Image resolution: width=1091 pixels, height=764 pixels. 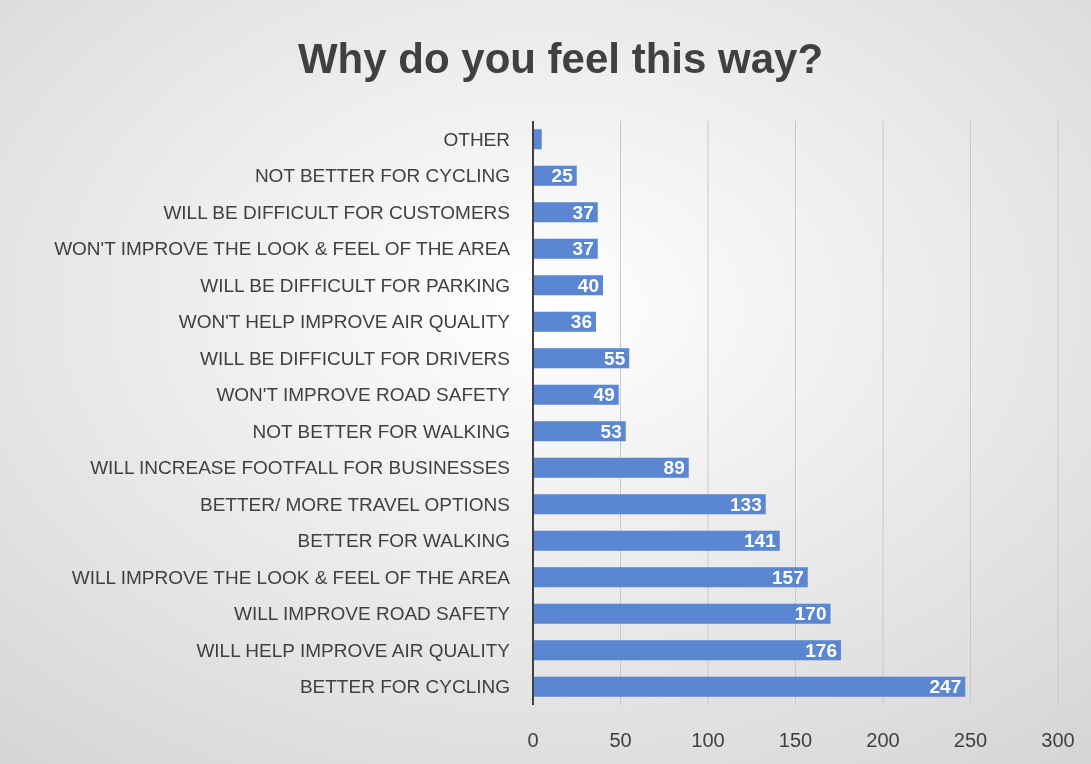 What do you see at coordinates (970, 740) in the screenshot?
I see `x-tick-label: 250` at bounding box center [970, 740].